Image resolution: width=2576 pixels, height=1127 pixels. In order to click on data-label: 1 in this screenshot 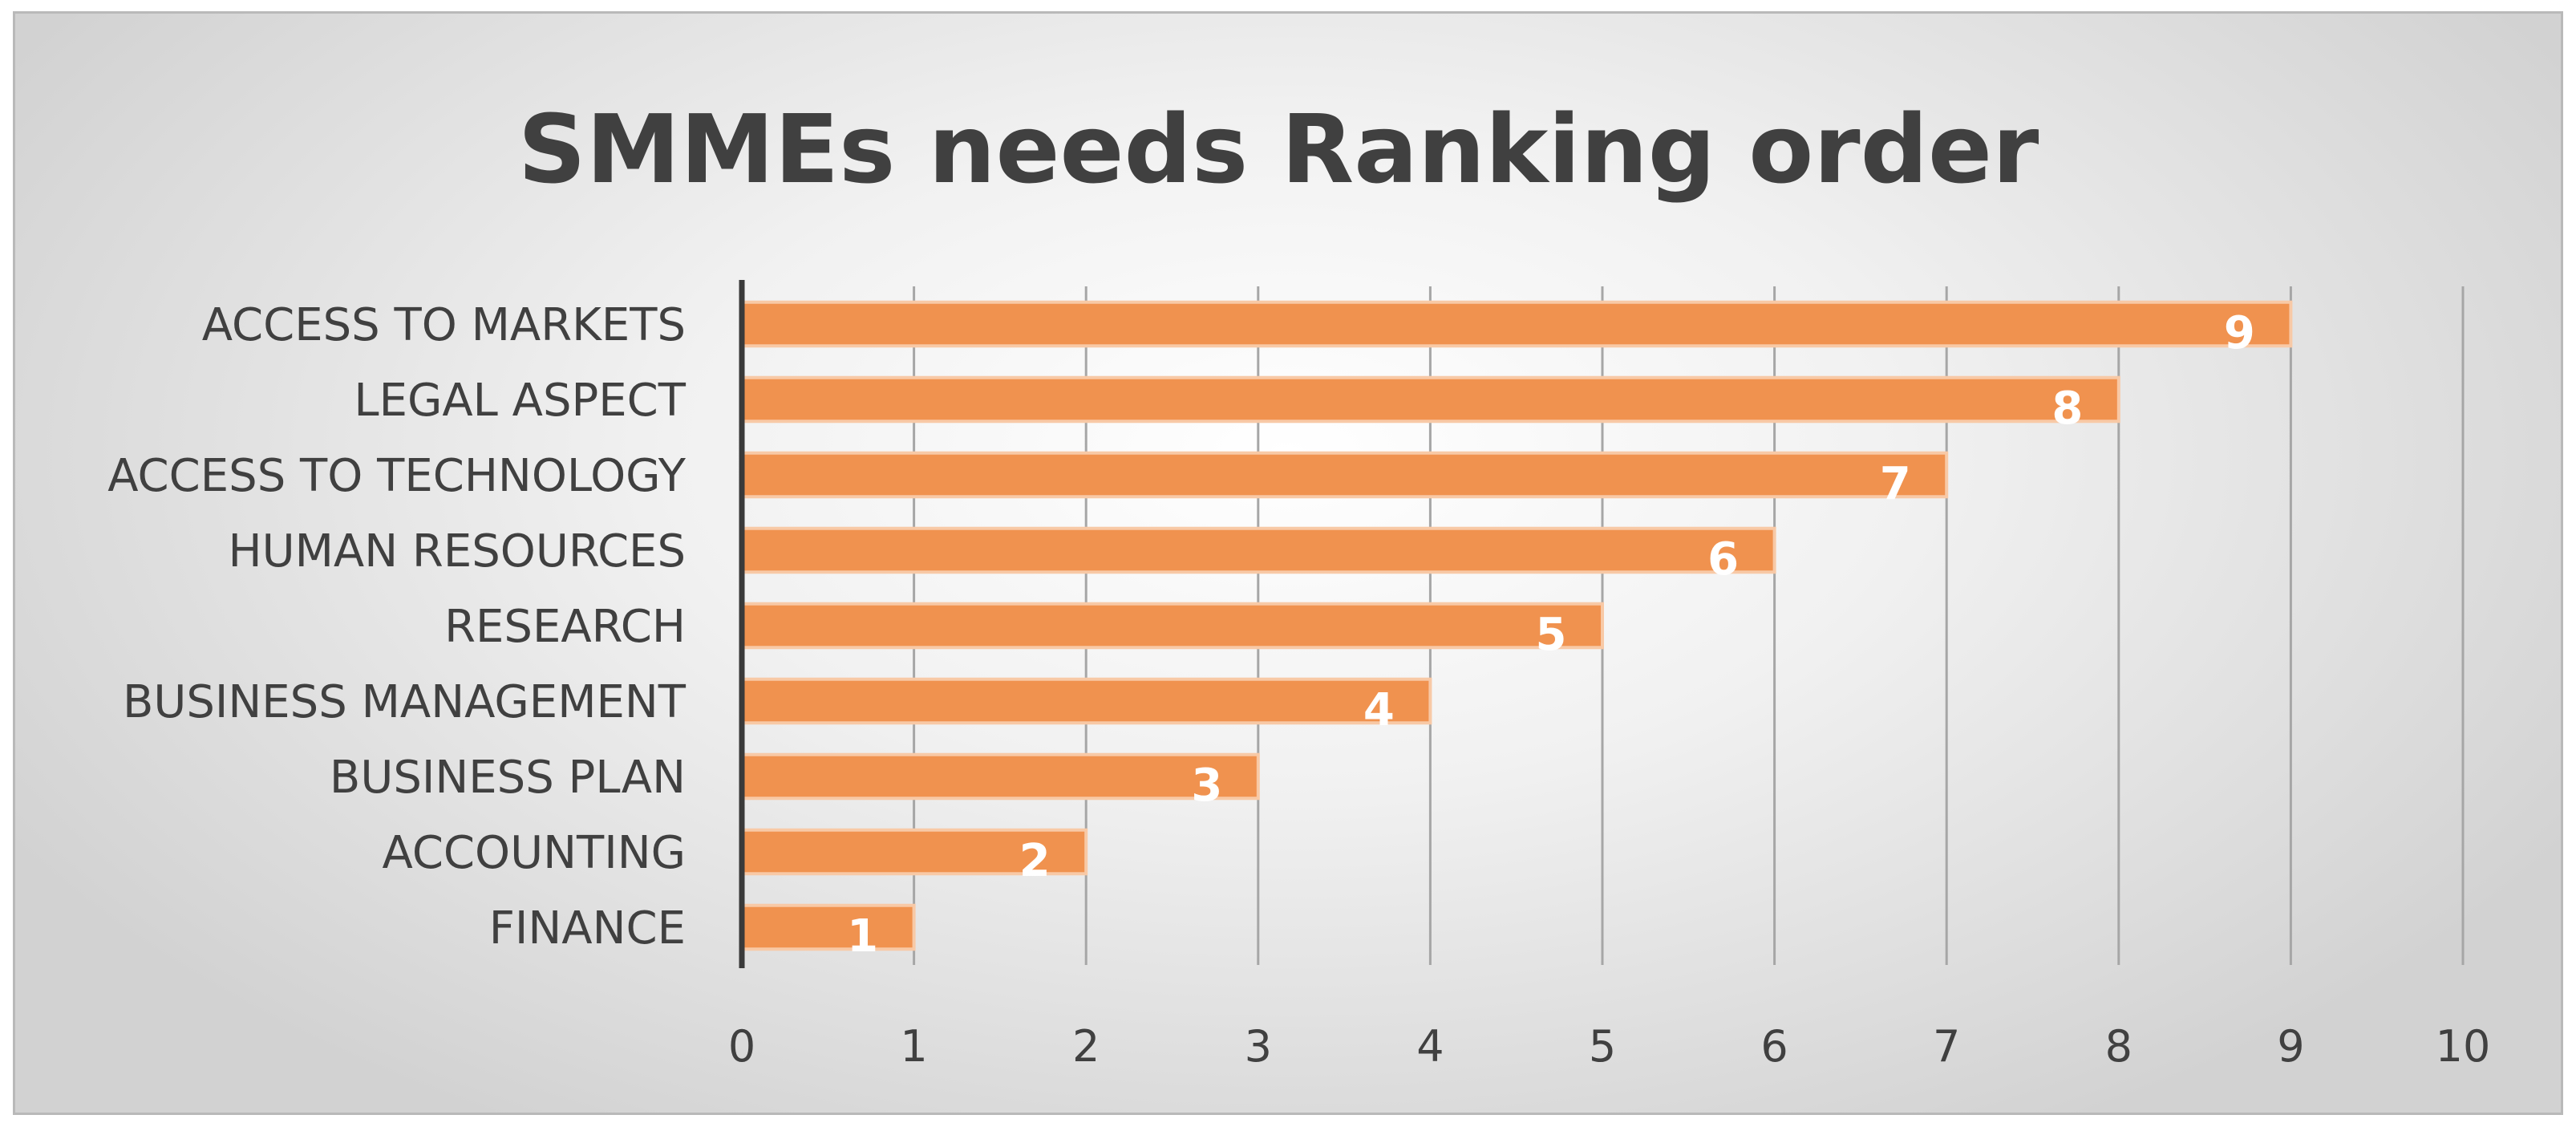, I will do `click(863, 936)`.